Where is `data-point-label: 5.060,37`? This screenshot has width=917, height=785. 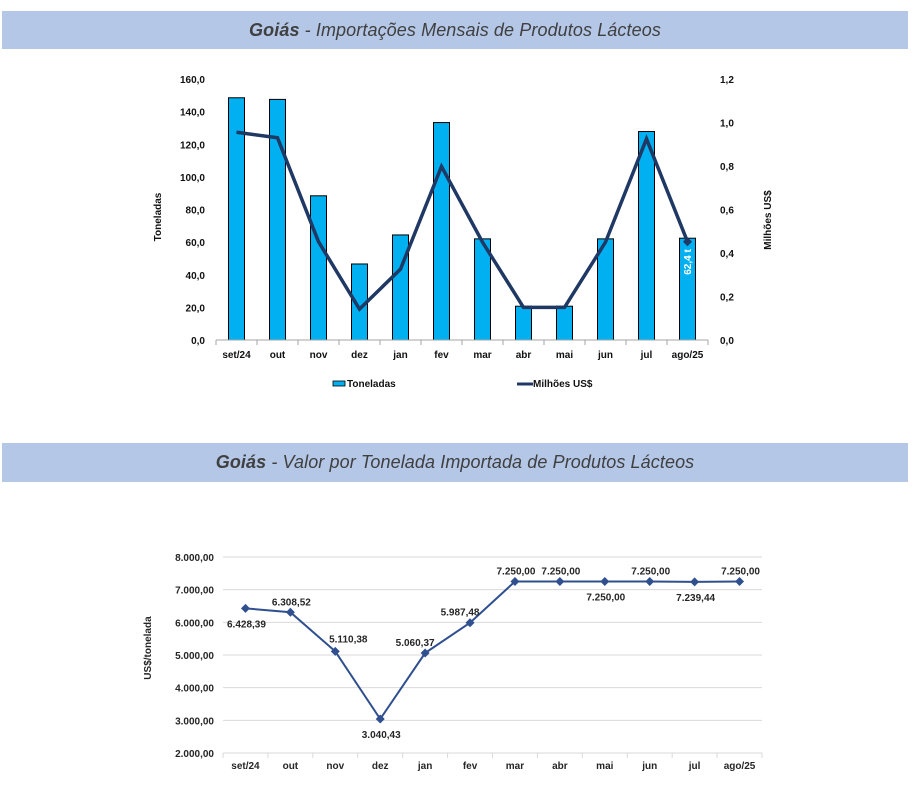 data-point-label: 5.060,37 is located at coordinates (415, 643).